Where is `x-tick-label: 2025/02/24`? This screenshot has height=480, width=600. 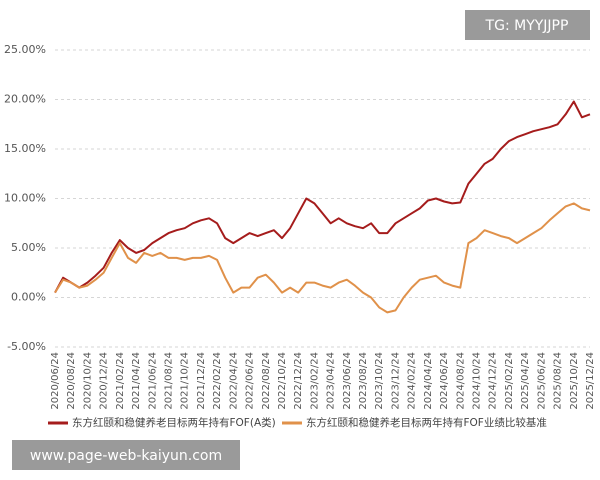
x-tick-label: 2025/02/24 is located at coordinates (509, 381).